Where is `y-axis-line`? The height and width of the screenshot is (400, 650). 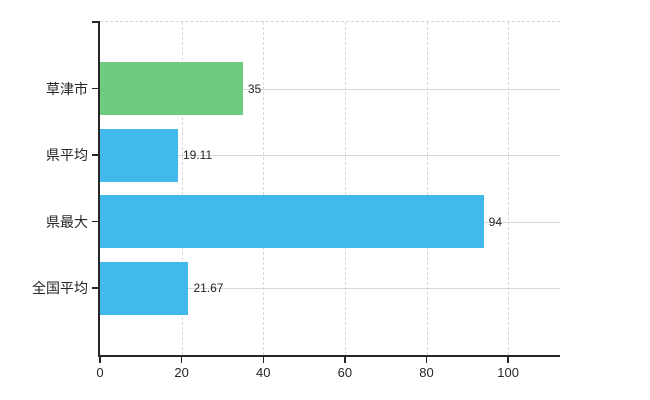 y-axis-line is located at coordinates (99, 188).